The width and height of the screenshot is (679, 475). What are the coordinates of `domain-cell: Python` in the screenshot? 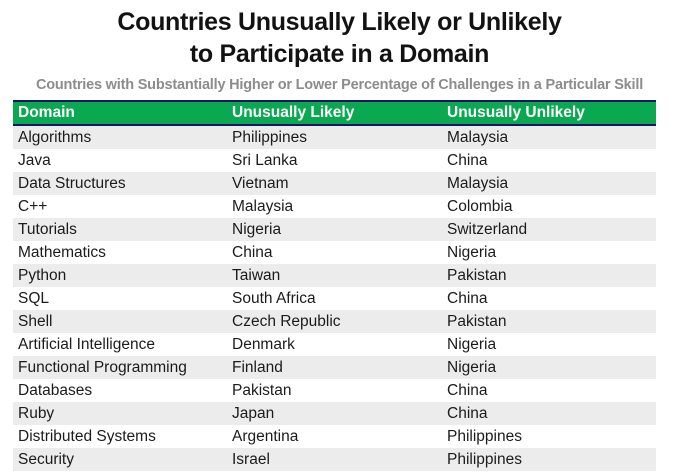 It's located at (42, 275).